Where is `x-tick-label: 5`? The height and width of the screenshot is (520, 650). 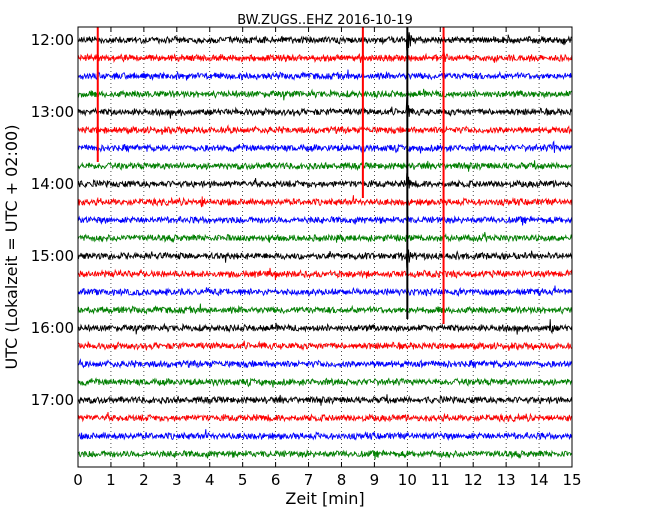
x-tick-label: 5 is located at coordinates (243, 480).